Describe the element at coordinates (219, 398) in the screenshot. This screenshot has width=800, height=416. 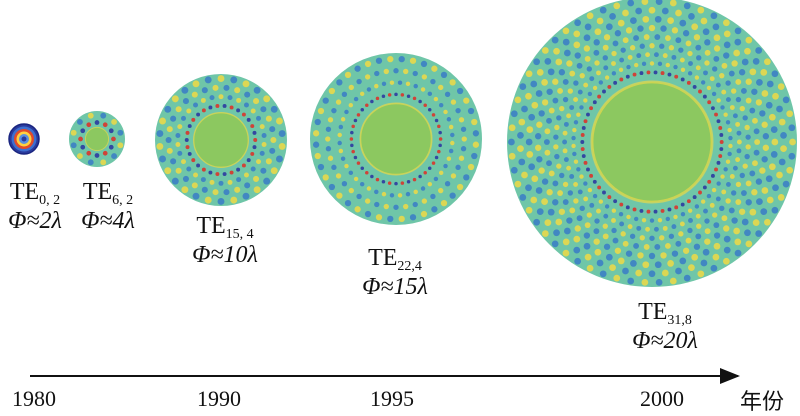
I see `year-tick-1990: 1990` at that location.